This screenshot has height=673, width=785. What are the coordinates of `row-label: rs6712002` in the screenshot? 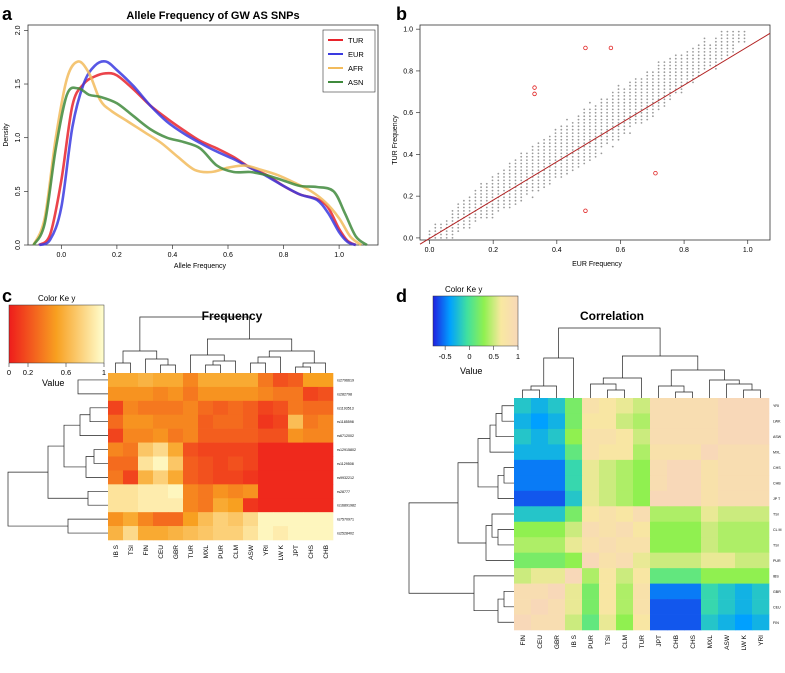 It's located at (345, 436).